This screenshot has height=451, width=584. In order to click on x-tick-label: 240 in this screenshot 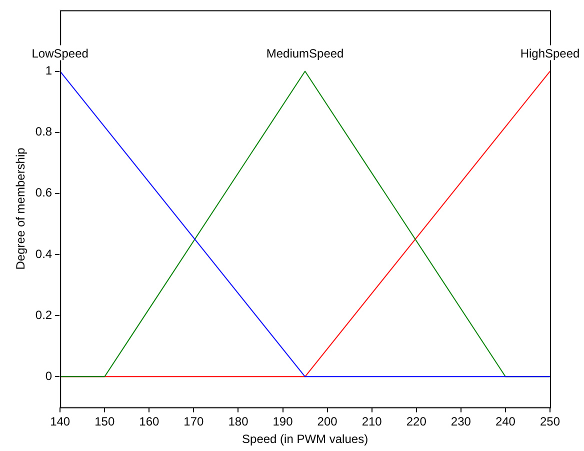, I will do `click(505, 421)`.